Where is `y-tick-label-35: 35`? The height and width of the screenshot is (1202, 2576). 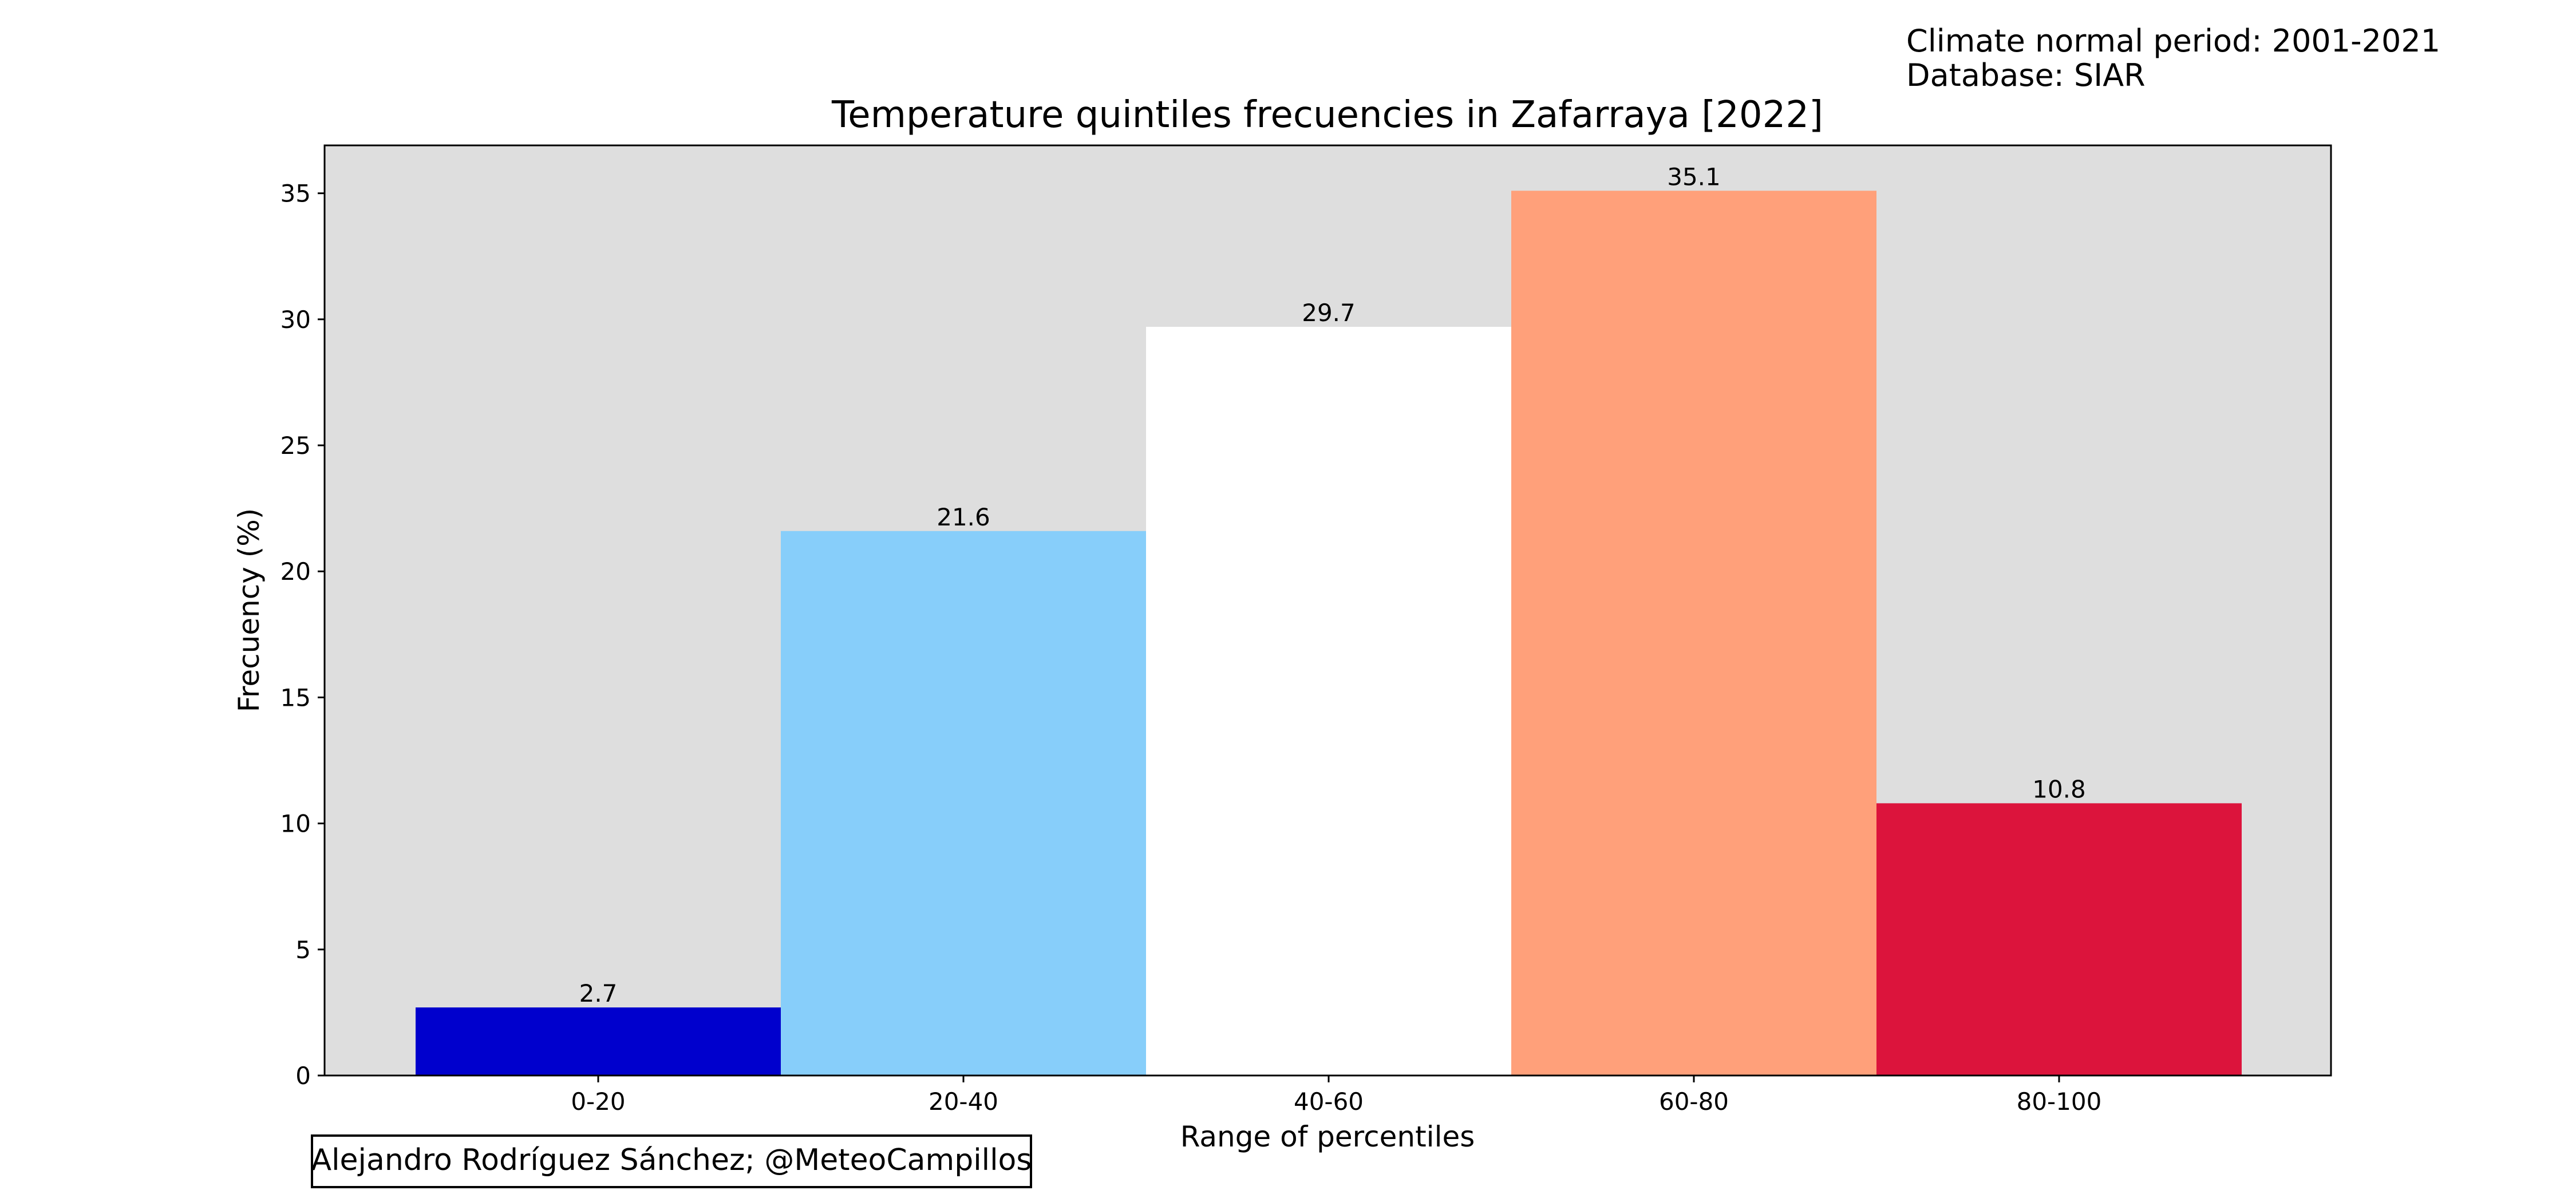
y-tick-label-35: 35 is located at coordinates (295, 194).